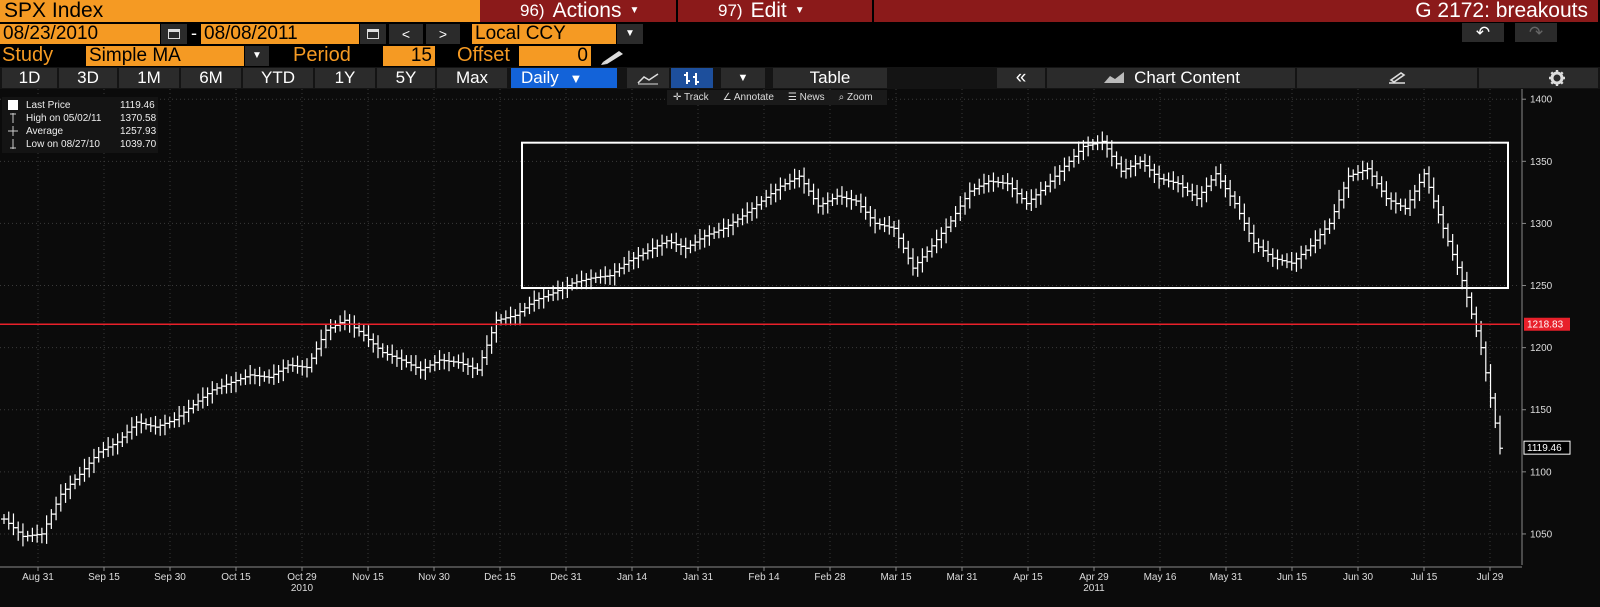 The image size is (1600, 607). I want to click on average-value-flag: 1218.83, so click(1547, 324).